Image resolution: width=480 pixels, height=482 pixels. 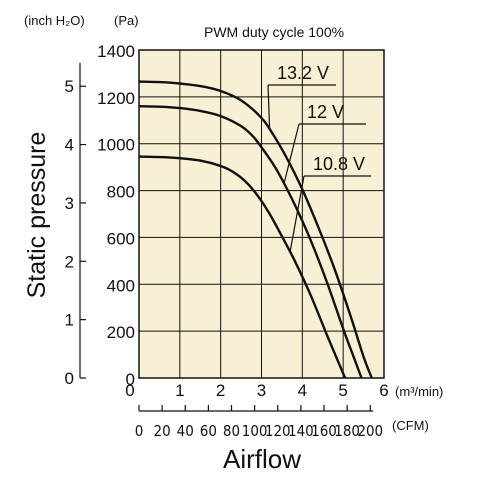 I want to click on cfm-tick-label: 100, so click(x=255, y=431).